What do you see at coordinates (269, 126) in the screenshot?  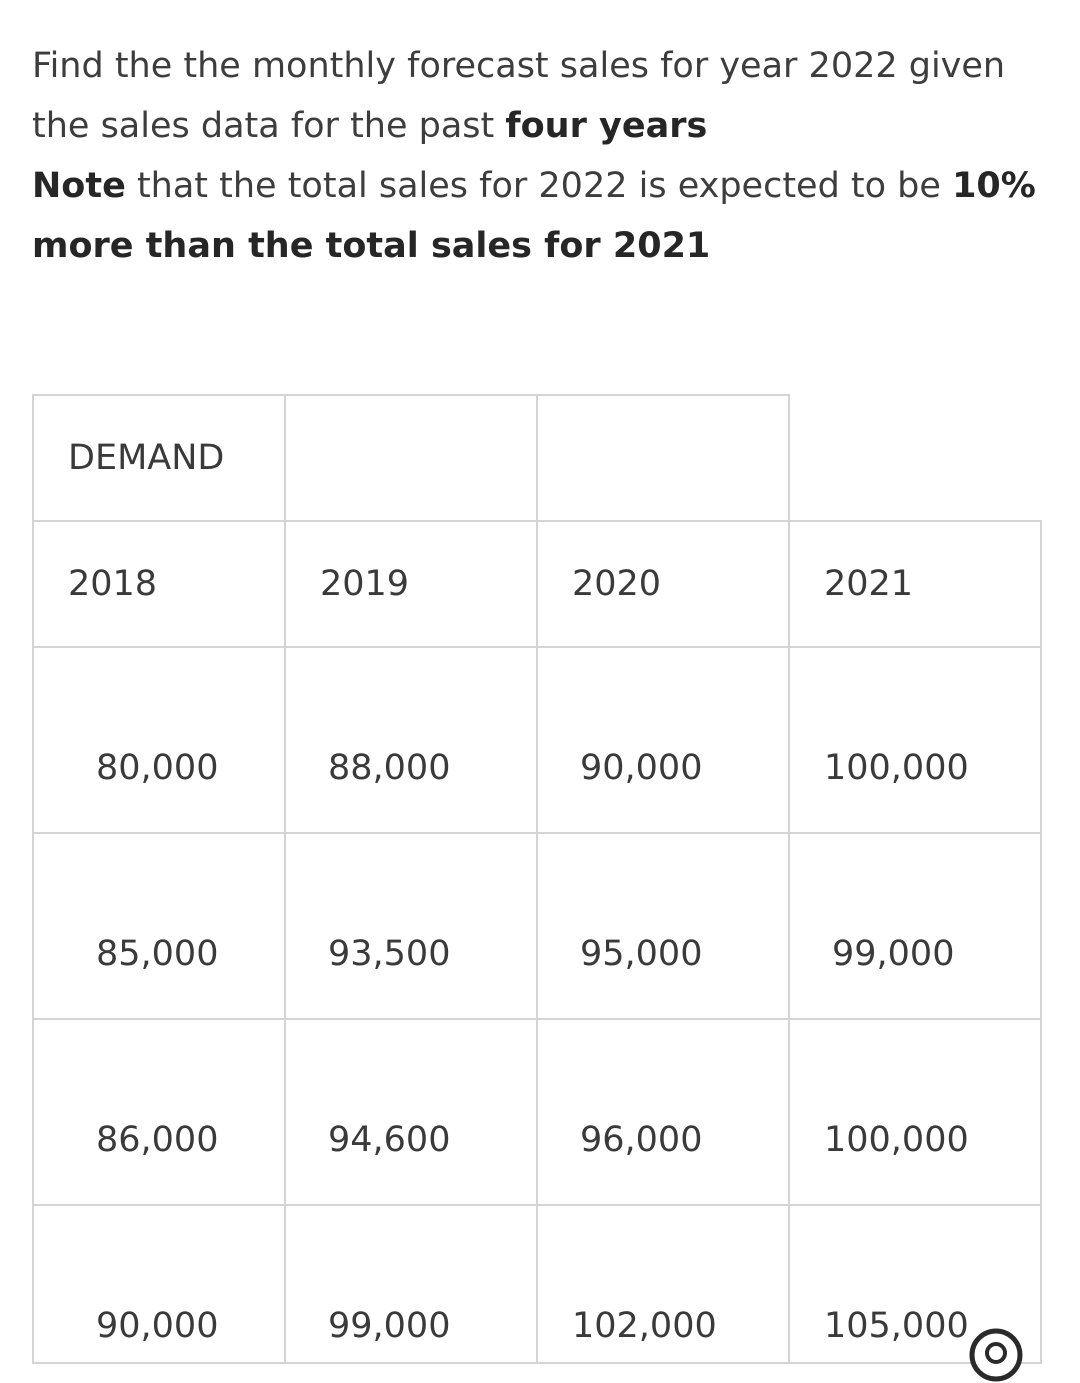 I see `question-line-2-text: the sales data for the past` at bounding box center [269, 126].